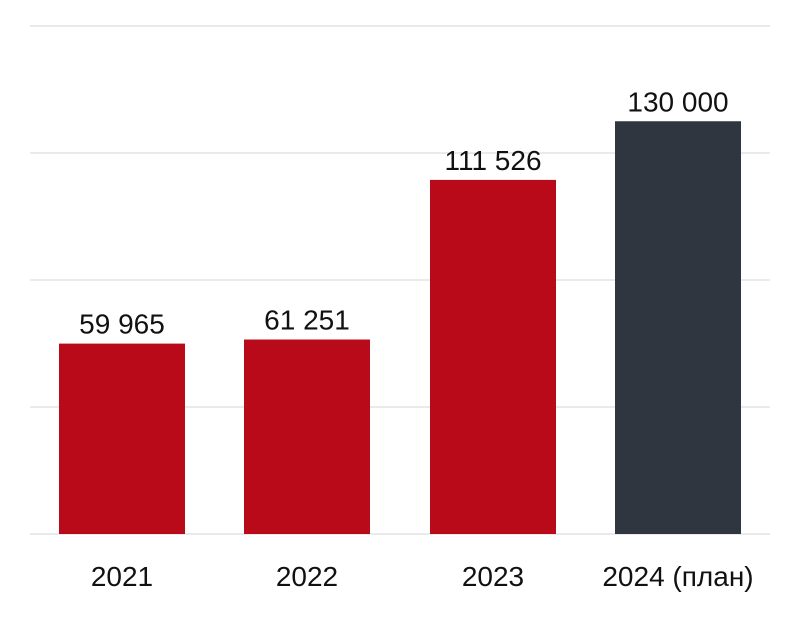 The image size is (800, 620). Describe the element at coordinates (677, 576) in the screenshot. I see `x-tick-label-3: 2024 (план)` at that location.